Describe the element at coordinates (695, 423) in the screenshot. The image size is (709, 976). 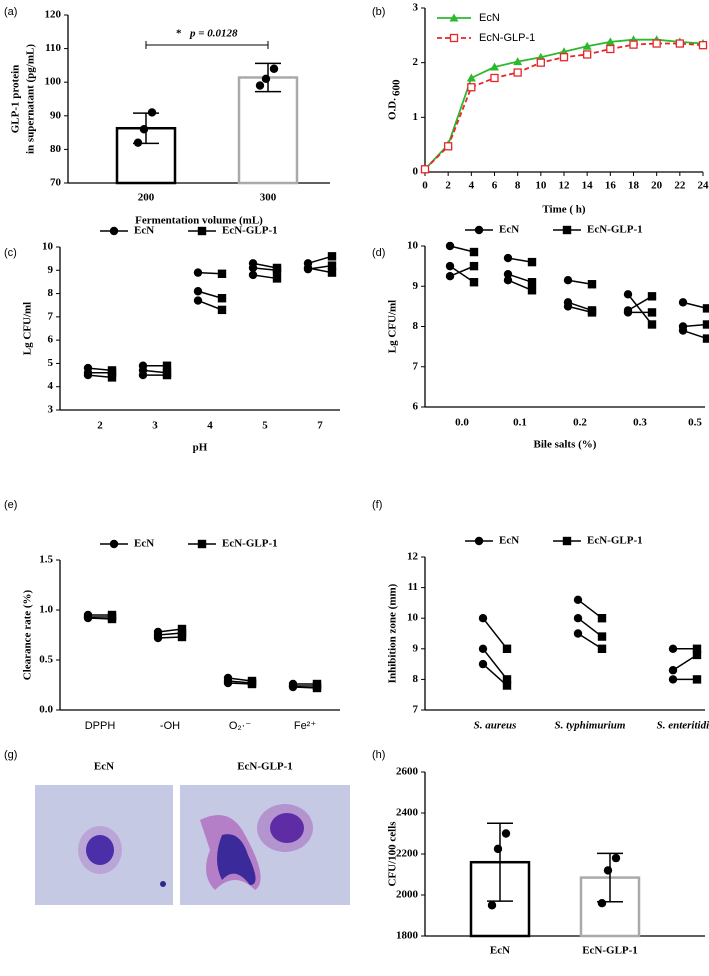
I see `x-tick-label: 0.5` at that location.